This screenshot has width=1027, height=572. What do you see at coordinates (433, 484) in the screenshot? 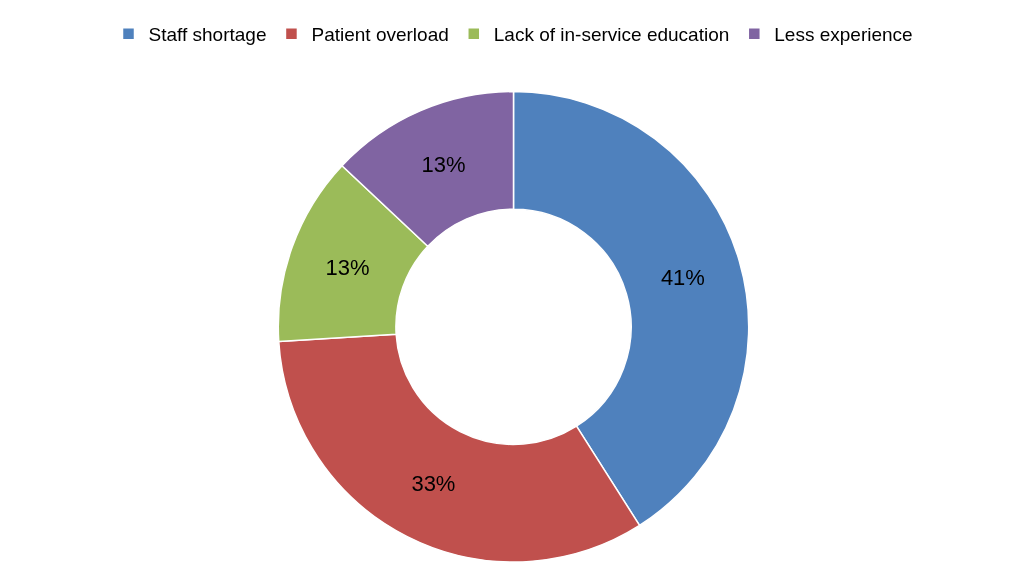
I see `data-label: 33%` at bounding box center [433, 484].